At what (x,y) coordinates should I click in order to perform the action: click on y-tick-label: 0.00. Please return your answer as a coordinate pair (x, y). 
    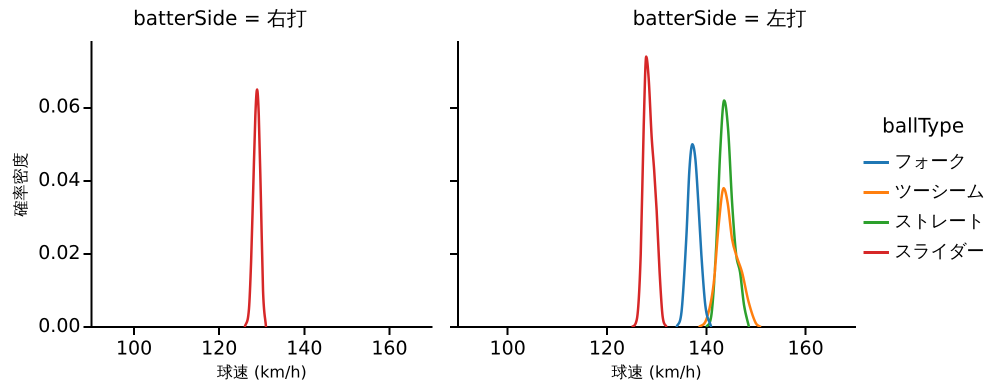
    Looking at the image, I should click on (59, 325).